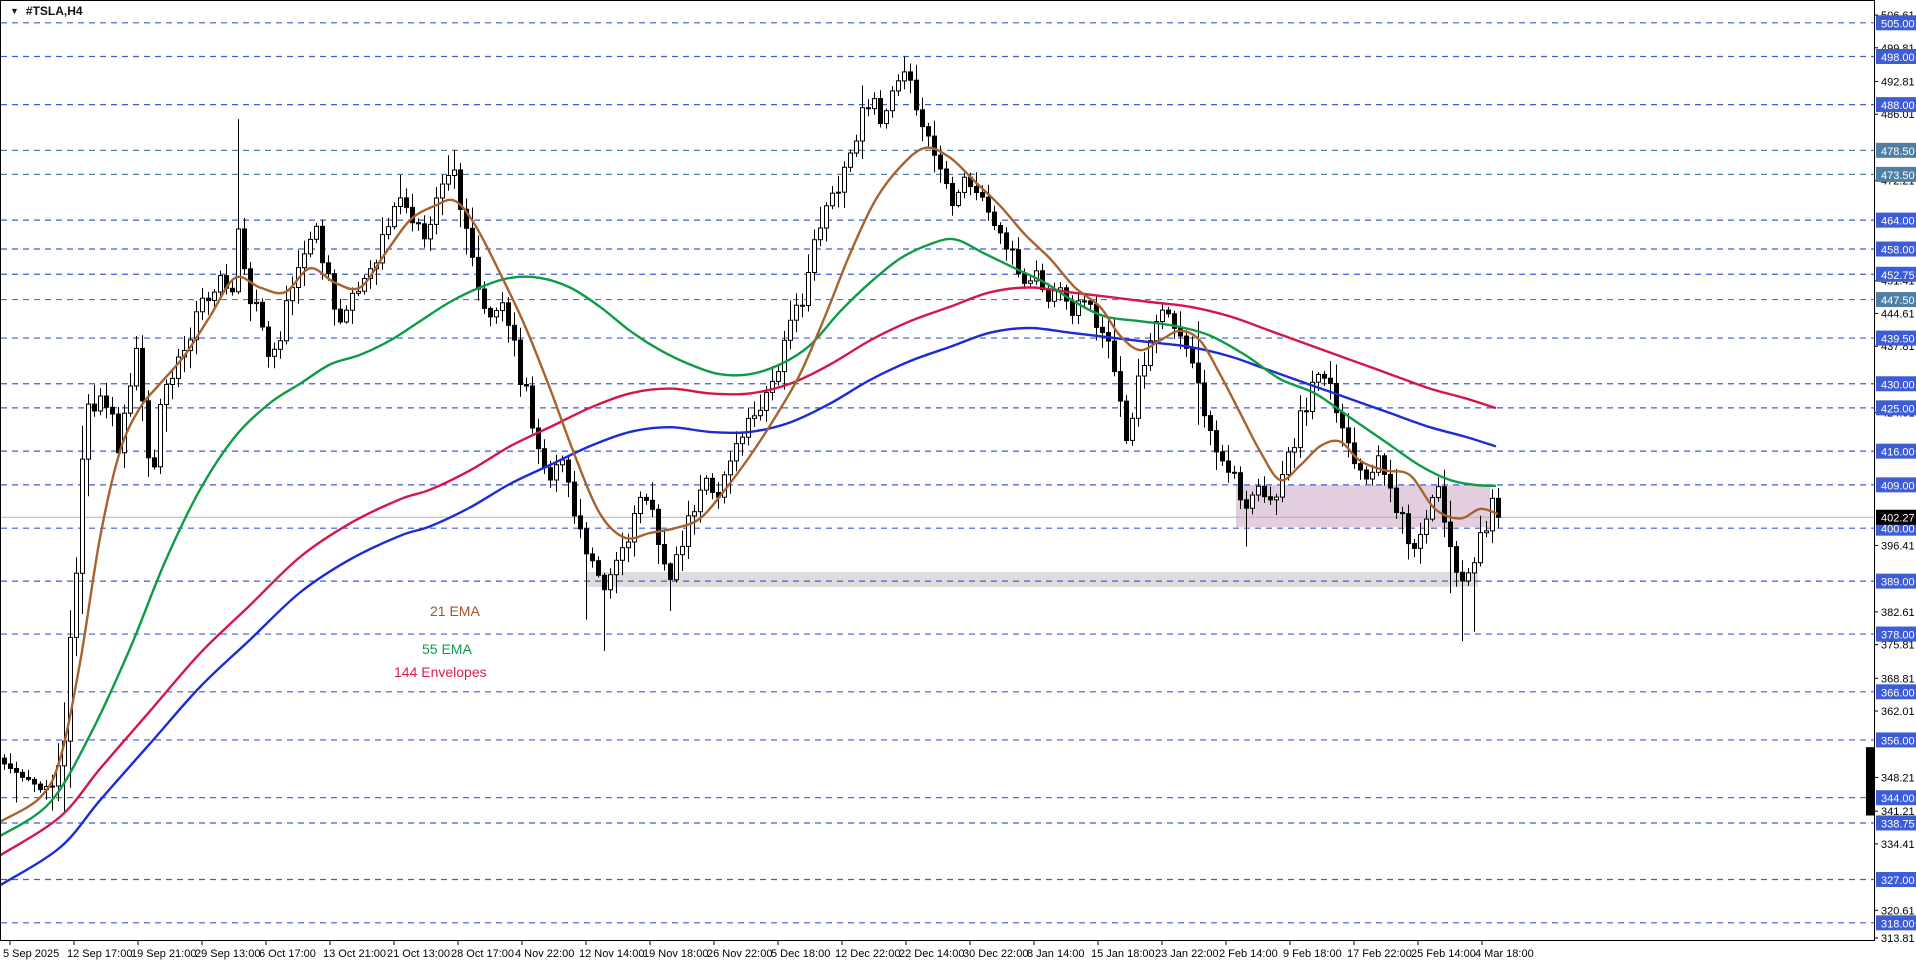 The width and height of the screenshot is (1916, 963). I want to click on support-zone-box, so click(1032, 579).